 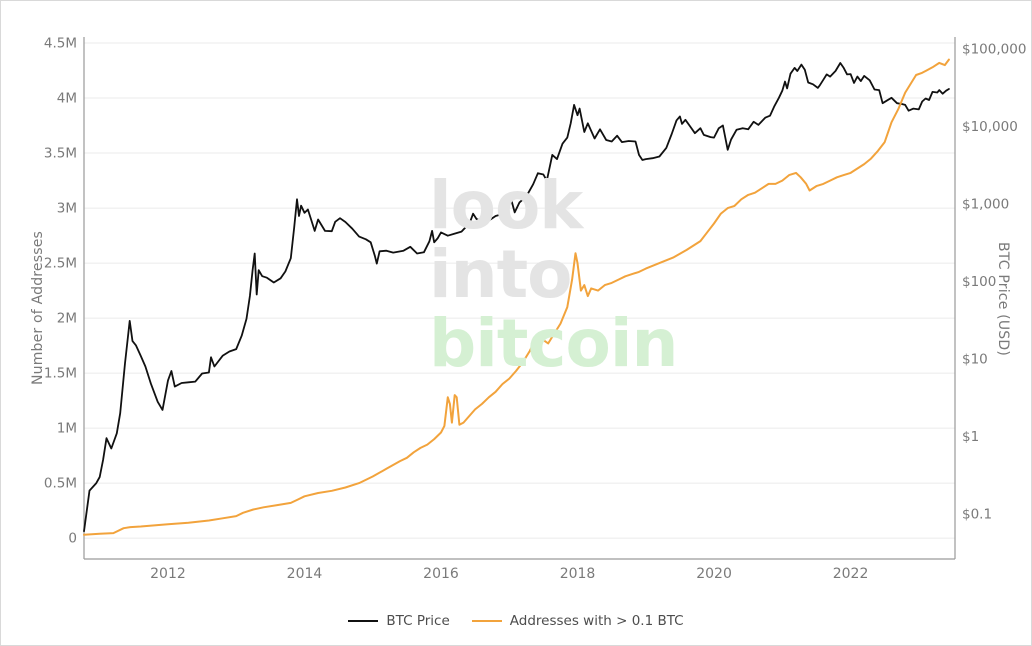 What do you see at coordinates (977, 514) in the screenshot?
I see `y-right-tick-label: $0.1` at bounding box center [977, 514].